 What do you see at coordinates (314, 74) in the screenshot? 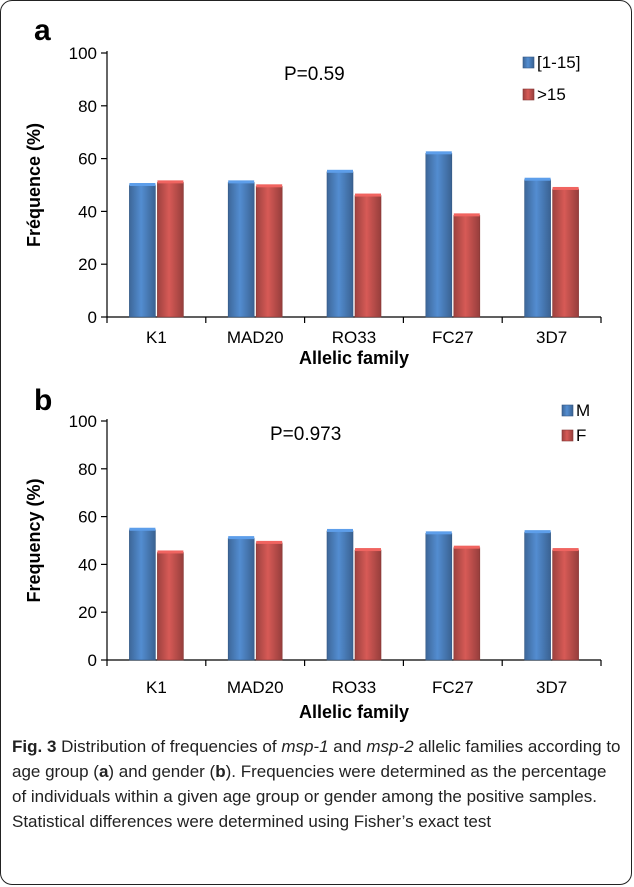
I see `p-value-annotation: P=0.59` at bounding box center [314, 74].